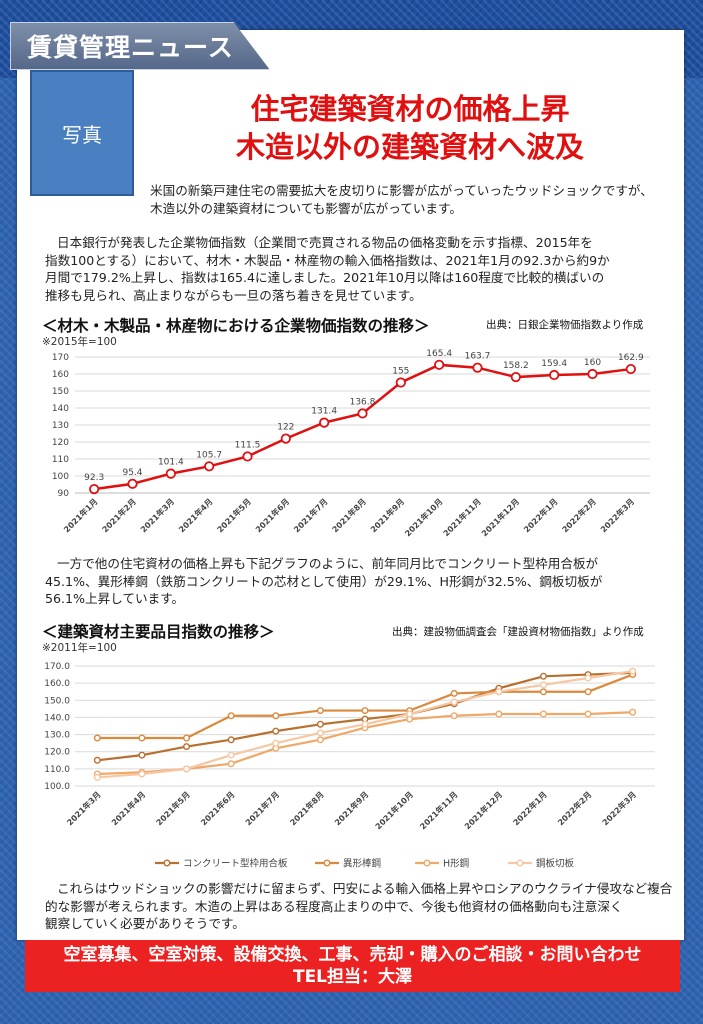  Describe the element at coordinates (171, 463) in the screenshot. I see `data-label: 101.4` at that location.